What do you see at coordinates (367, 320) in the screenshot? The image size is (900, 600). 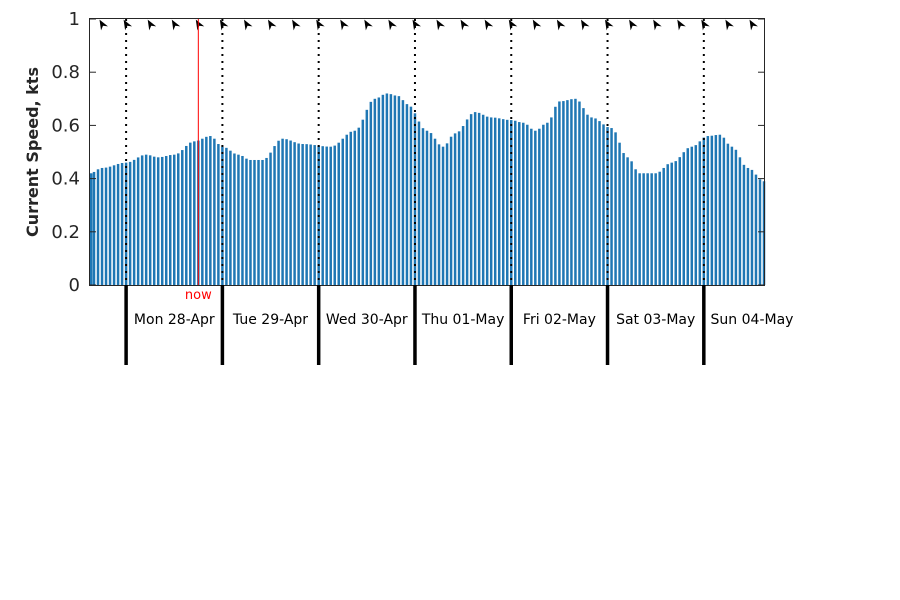 I see `day-label: Wed 30-Apr` at bounding box center [367, 320].